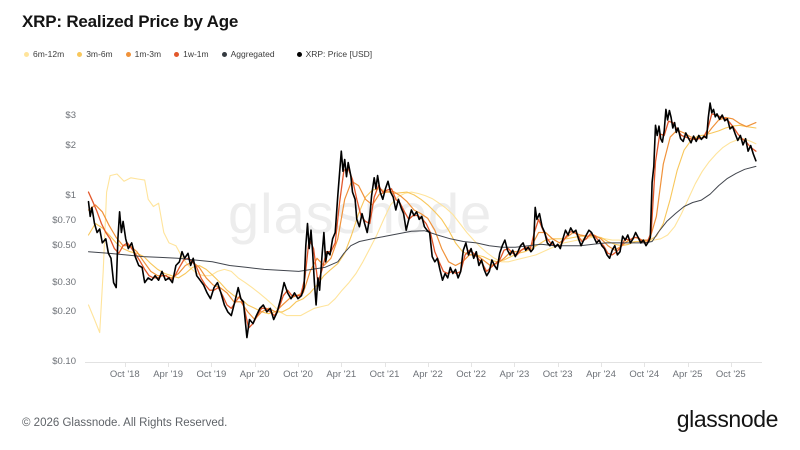 This screenshot has width=800, height=450. I want to click on x-tick-label: Oct '20, so click(298, 374).